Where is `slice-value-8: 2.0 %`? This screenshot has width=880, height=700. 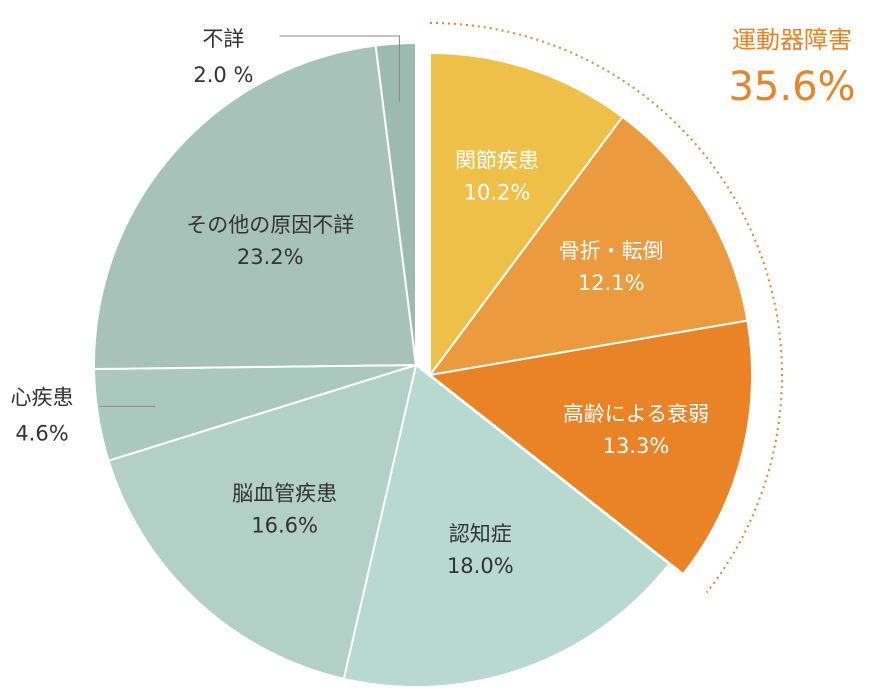 slice-value-8: 2.0 % is located at coordinates (223, 75).